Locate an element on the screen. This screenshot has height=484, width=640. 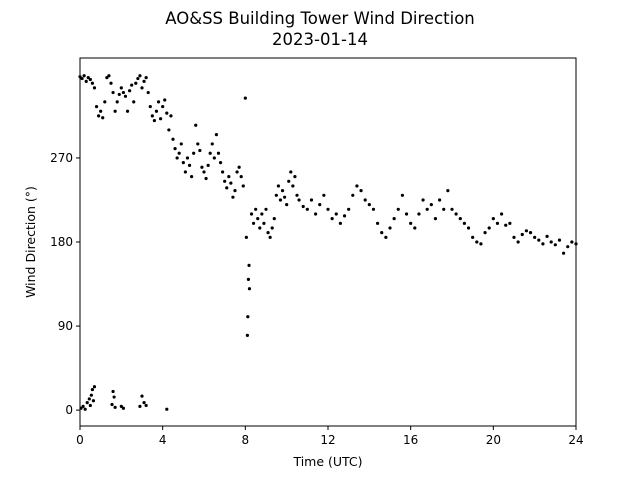
x-tick-label: 20 is located at coordinates (493, 440).